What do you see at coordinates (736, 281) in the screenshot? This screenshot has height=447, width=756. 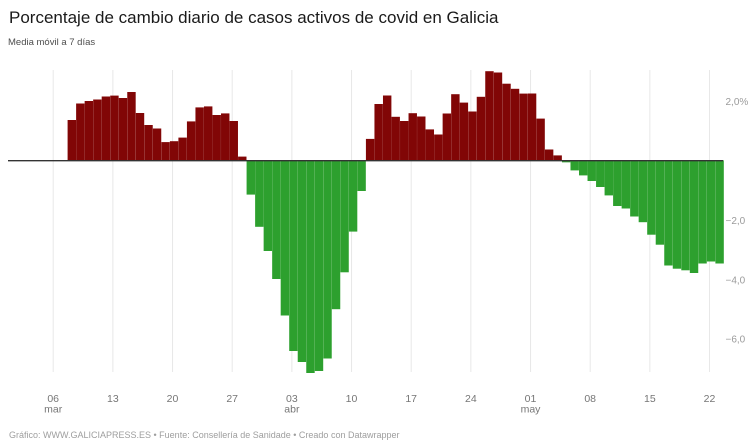 I see `svg-text: −4,0` at bounding box center [736, 281].